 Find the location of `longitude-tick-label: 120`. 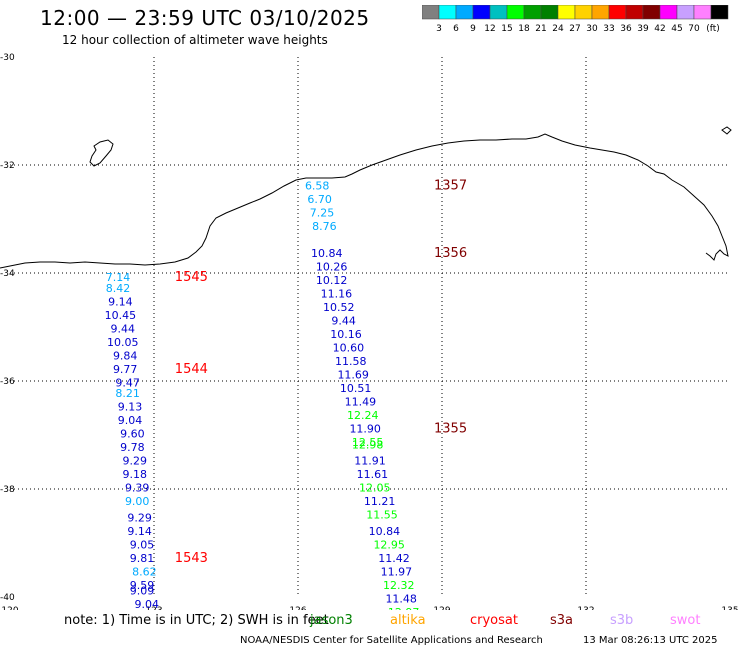

longitude-tick-label: 120 is located at coordinates (9, 608).